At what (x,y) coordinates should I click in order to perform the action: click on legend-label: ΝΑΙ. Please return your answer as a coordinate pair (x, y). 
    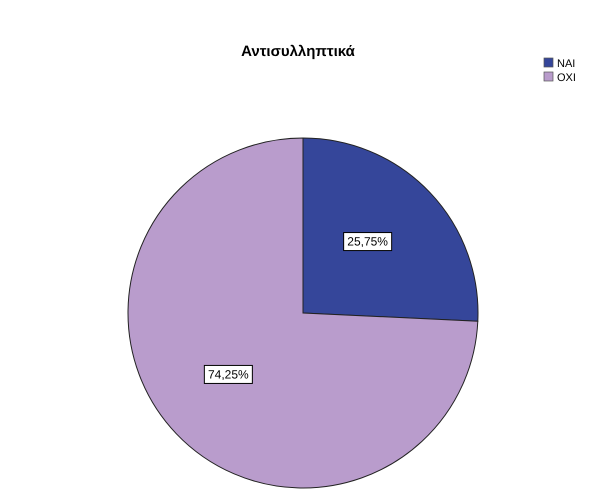
    Looking at the image, I should click on (566, 64).